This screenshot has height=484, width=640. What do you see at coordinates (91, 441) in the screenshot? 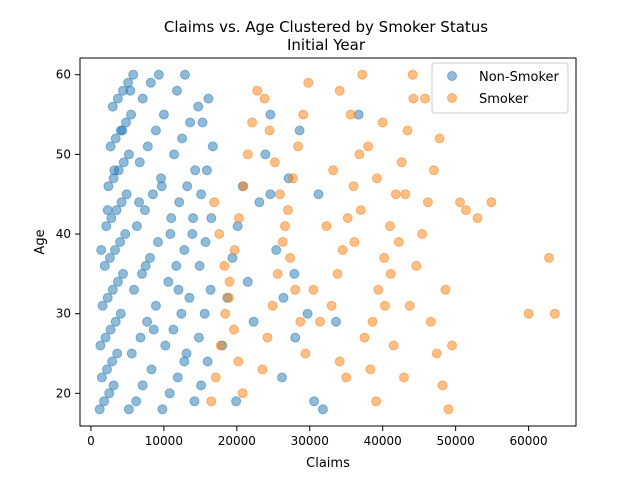
I see `x-tick-label: 0` at bounding box center [91, 441].